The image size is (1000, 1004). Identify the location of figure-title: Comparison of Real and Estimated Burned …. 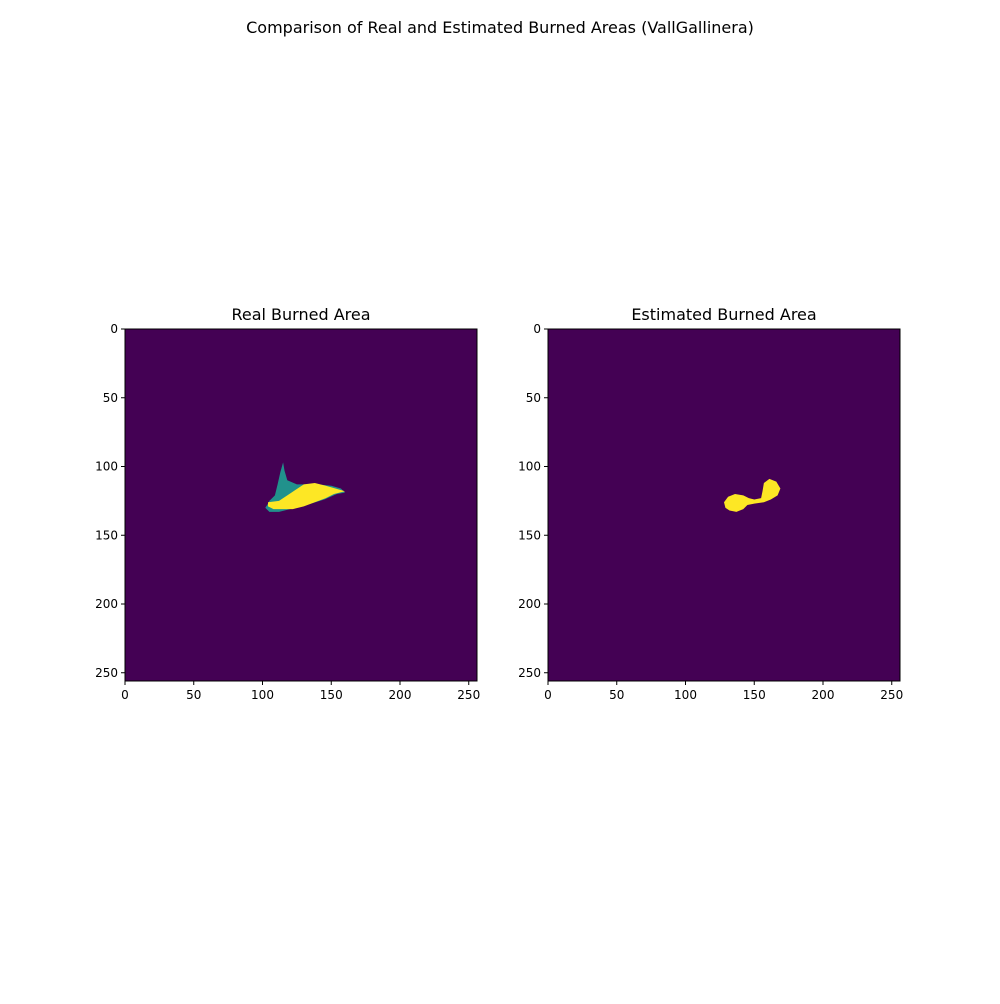
(500, 27).